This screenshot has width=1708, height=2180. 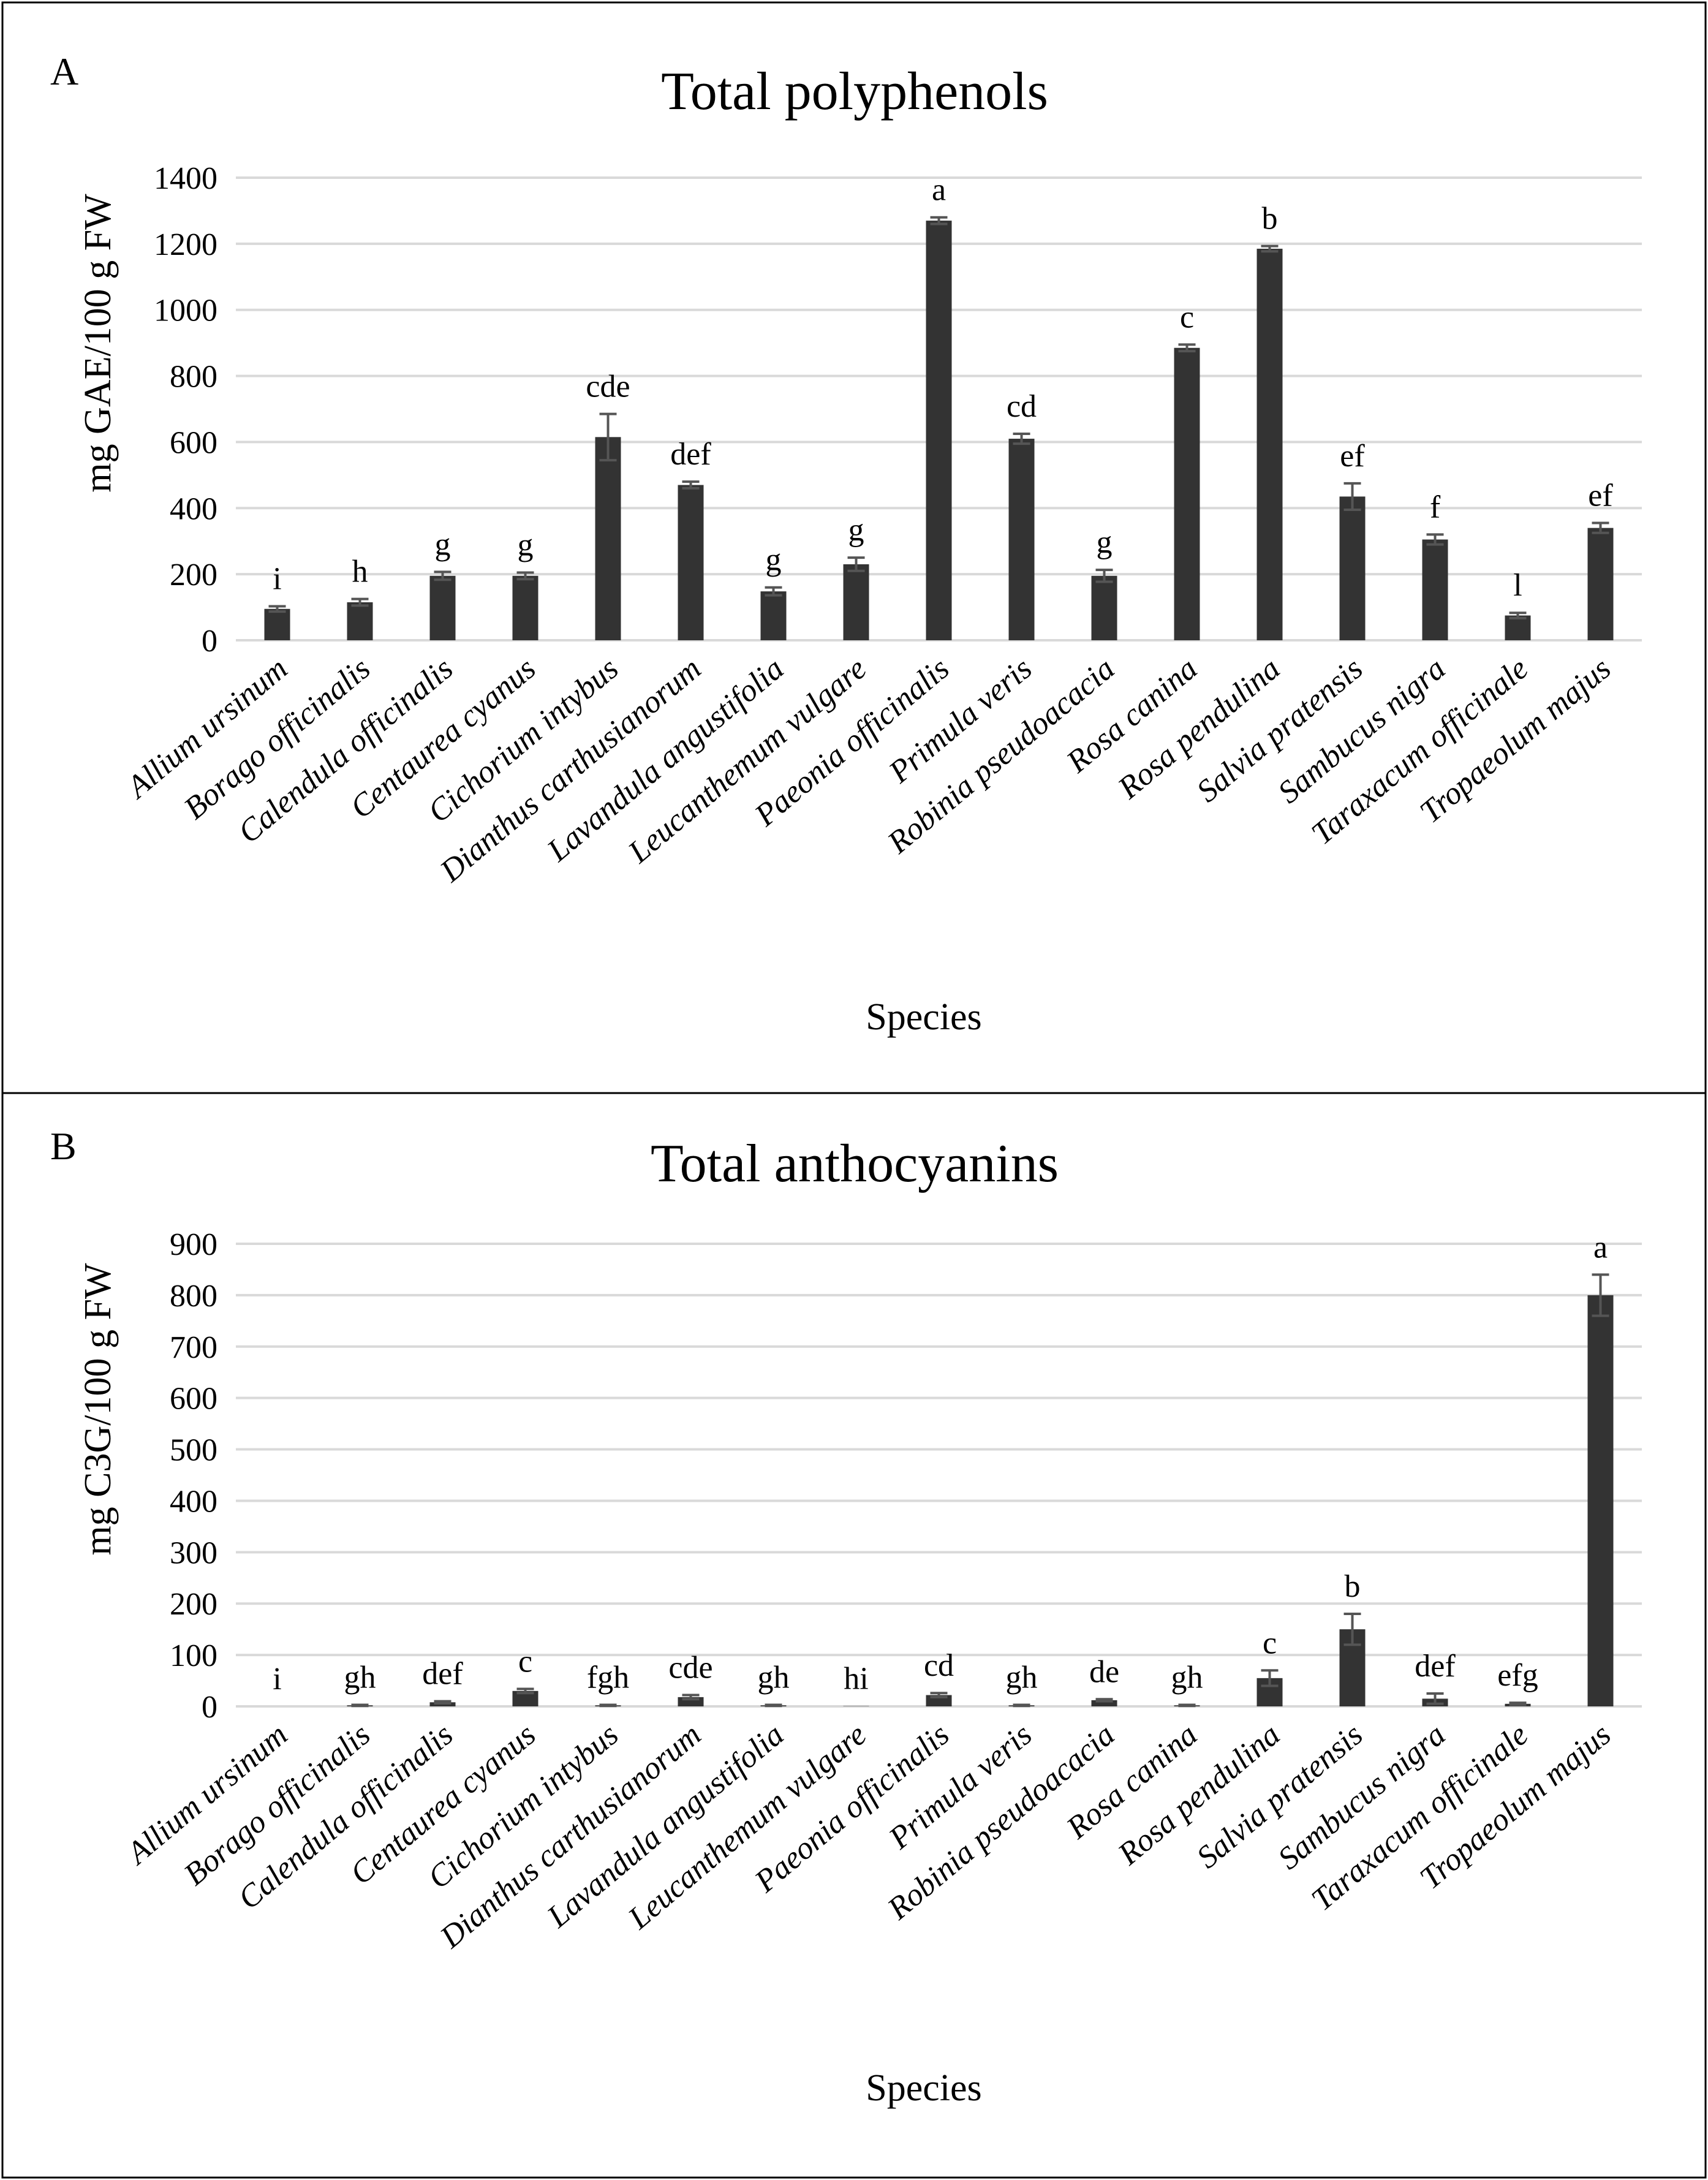 What do you see at coordinates (98, 1410) in the screenshot?
I see `panel-b-y-axis-title: mg C3G/100 g FW` at bounding box center [98, 1410].